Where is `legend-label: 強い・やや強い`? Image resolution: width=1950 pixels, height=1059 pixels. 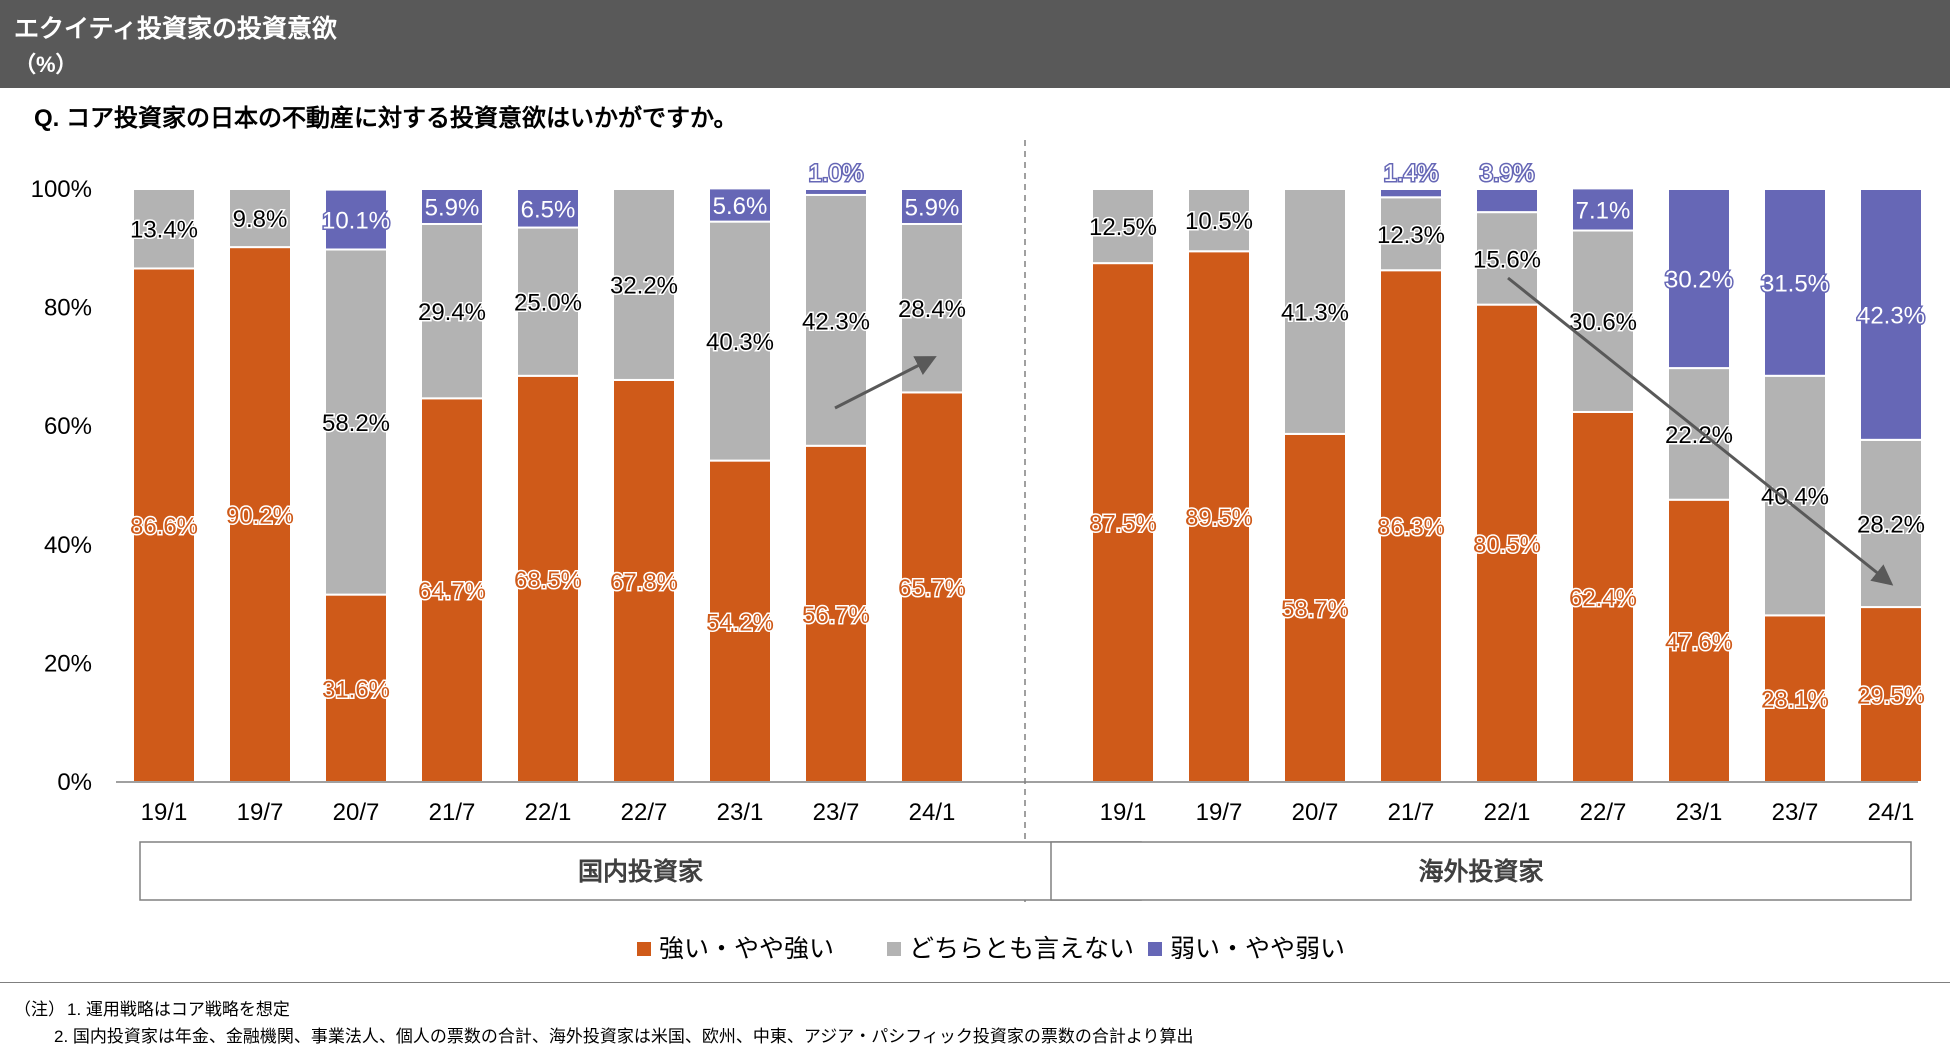 legend-label: 強い・やや強い is located at coordinates (746, 949).